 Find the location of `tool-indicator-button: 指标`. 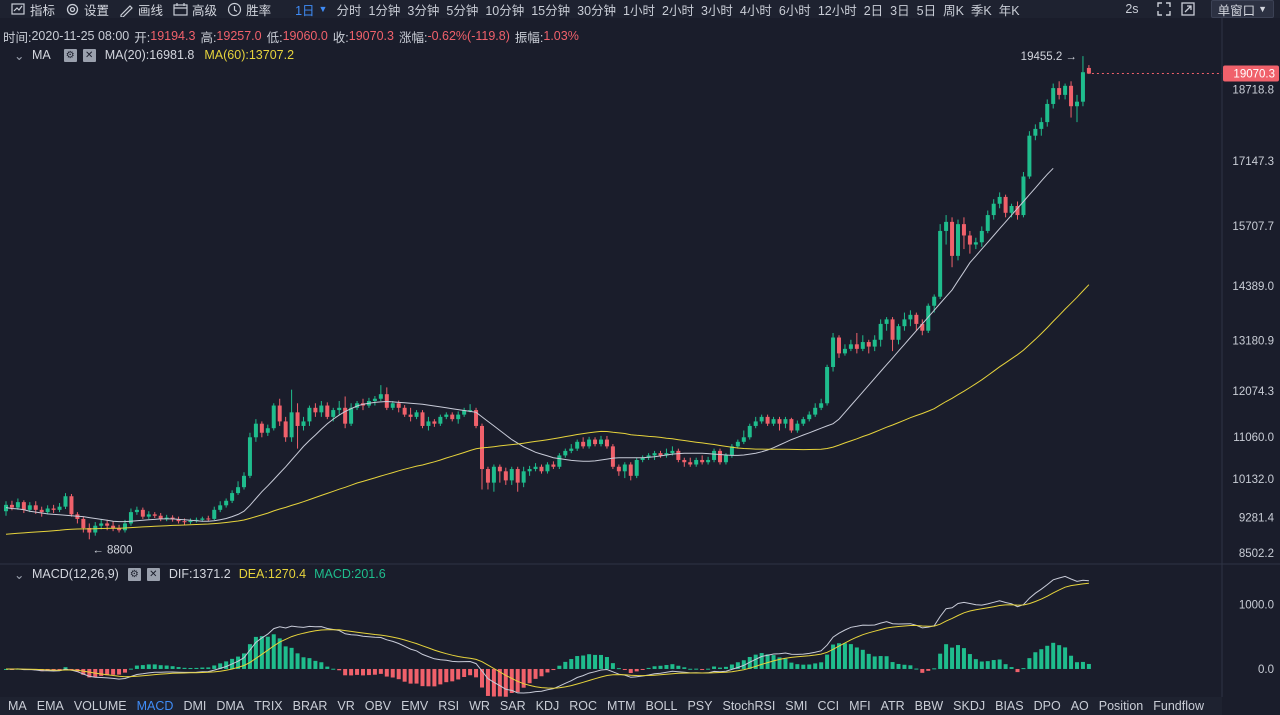

tool-indicator-button: 指标 is located at coordinates (33, 9).